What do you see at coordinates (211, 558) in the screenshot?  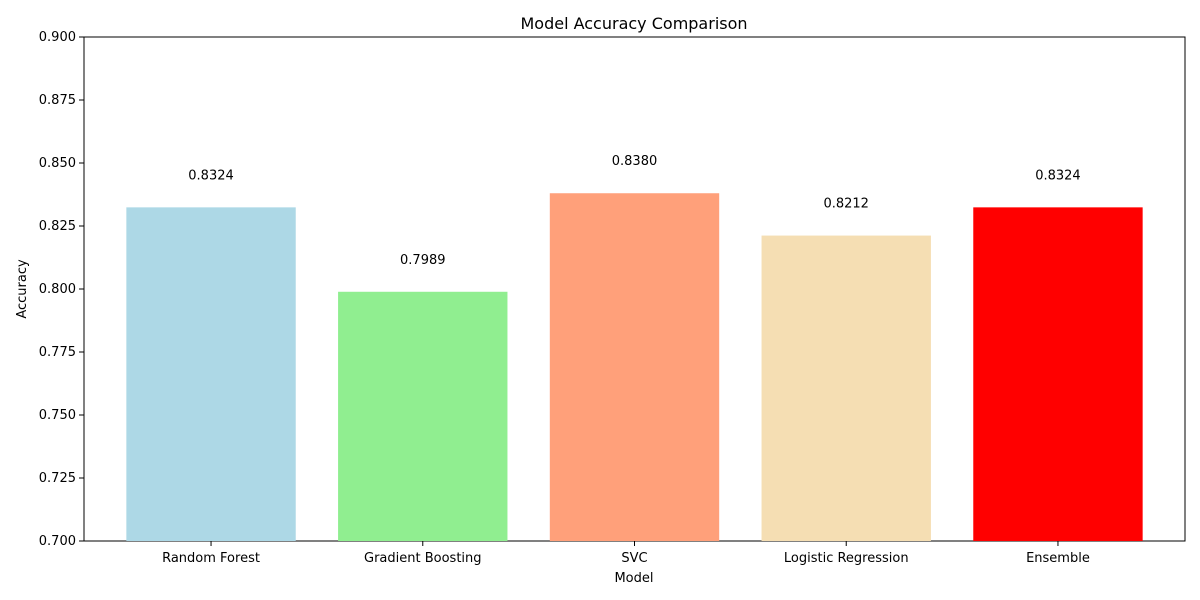 I see `x-tick-label: Random Forest` at bounding box center [211, 558].